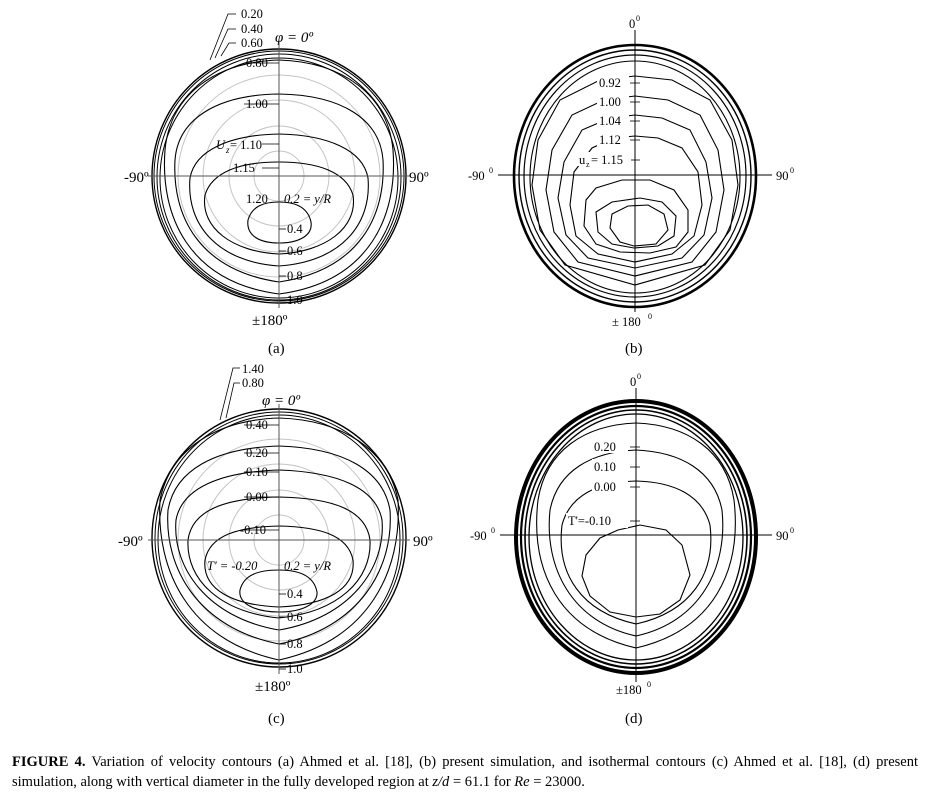  What do you see at coordinates (610, 140) in the screenshot?
I see `panel-b-contour-label-112: 1.12` at bounding box center [610, 140].